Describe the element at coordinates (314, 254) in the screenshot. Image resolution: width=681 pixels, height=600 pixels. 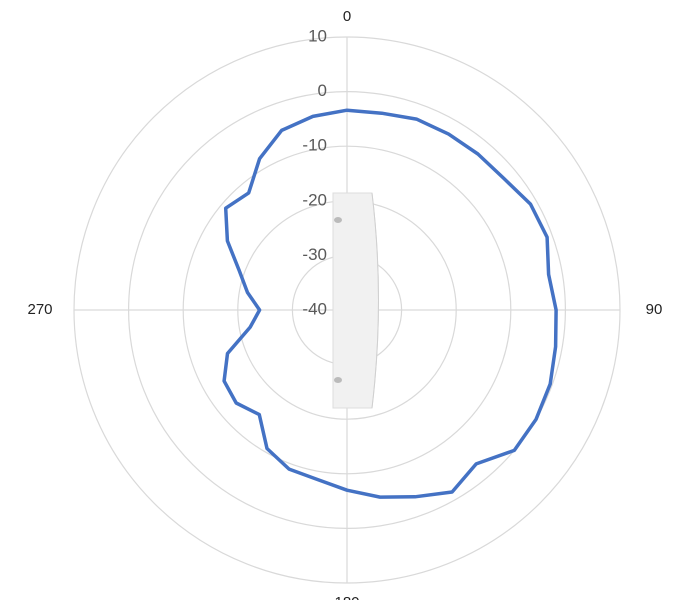
I see `r-tick-label: -30` at that location.